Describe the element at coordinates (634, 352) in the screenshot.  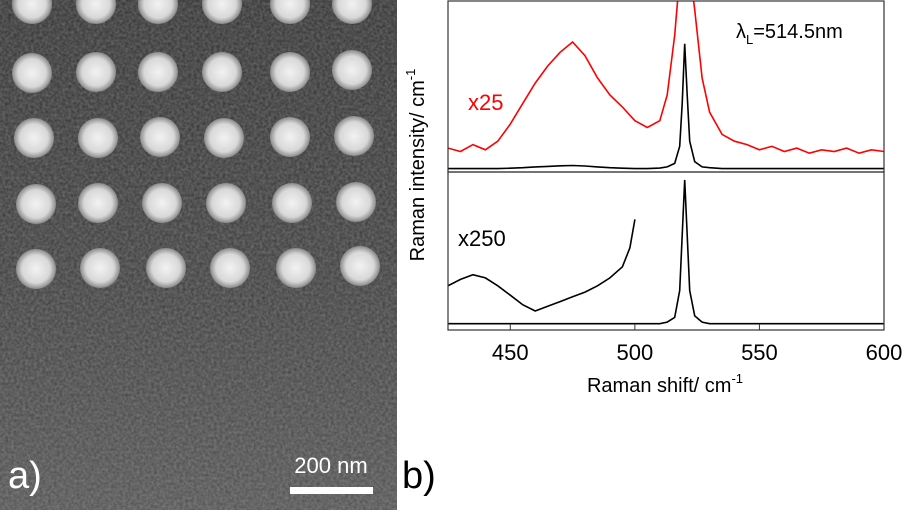
I see `x-tick-label: 500` at that location.